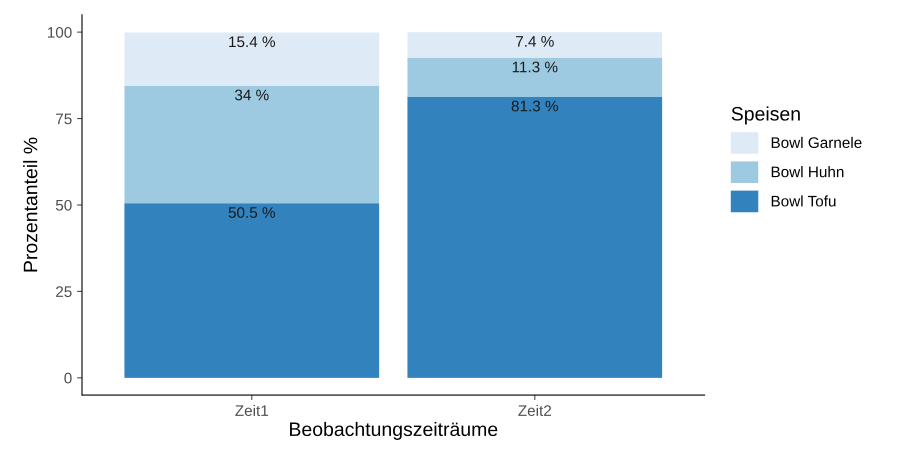  I want to click on legend-label: Bowl Garnele, so click(817, 142).